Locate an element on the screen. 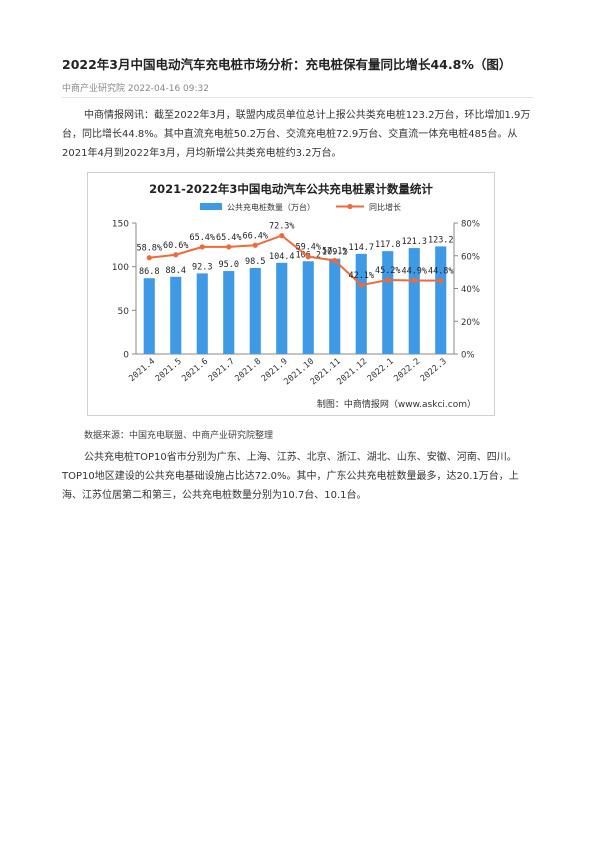 This screenshot has width=595, height=842. data-source: 数据来源：中国充电联盟、中商产业研究院整理 is located at coordinates (179, 436).